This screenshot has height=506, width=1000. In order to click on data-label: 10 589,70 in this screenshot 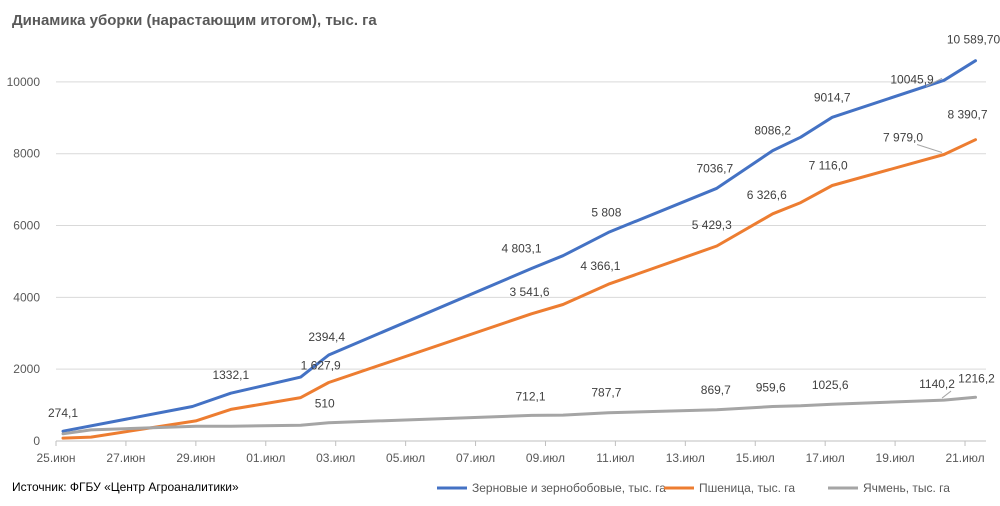, I will do `click(973, 40)`.